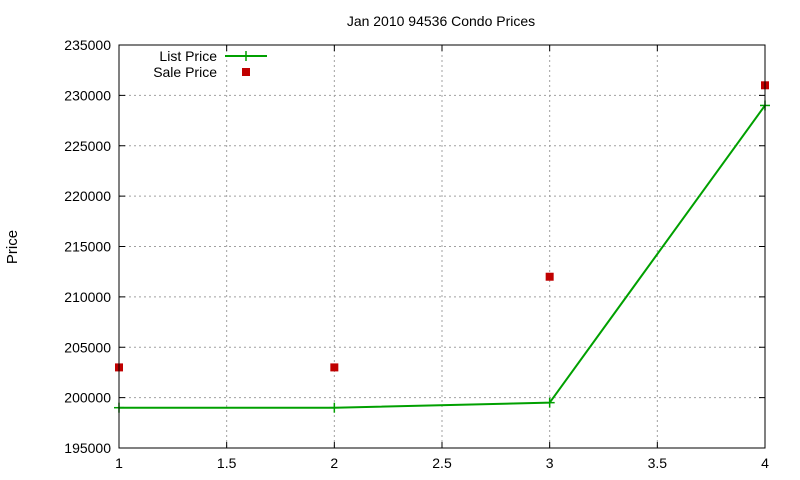 The image size is (800, 480). I want to click on x-tick-label: 2, so click(334, 463).